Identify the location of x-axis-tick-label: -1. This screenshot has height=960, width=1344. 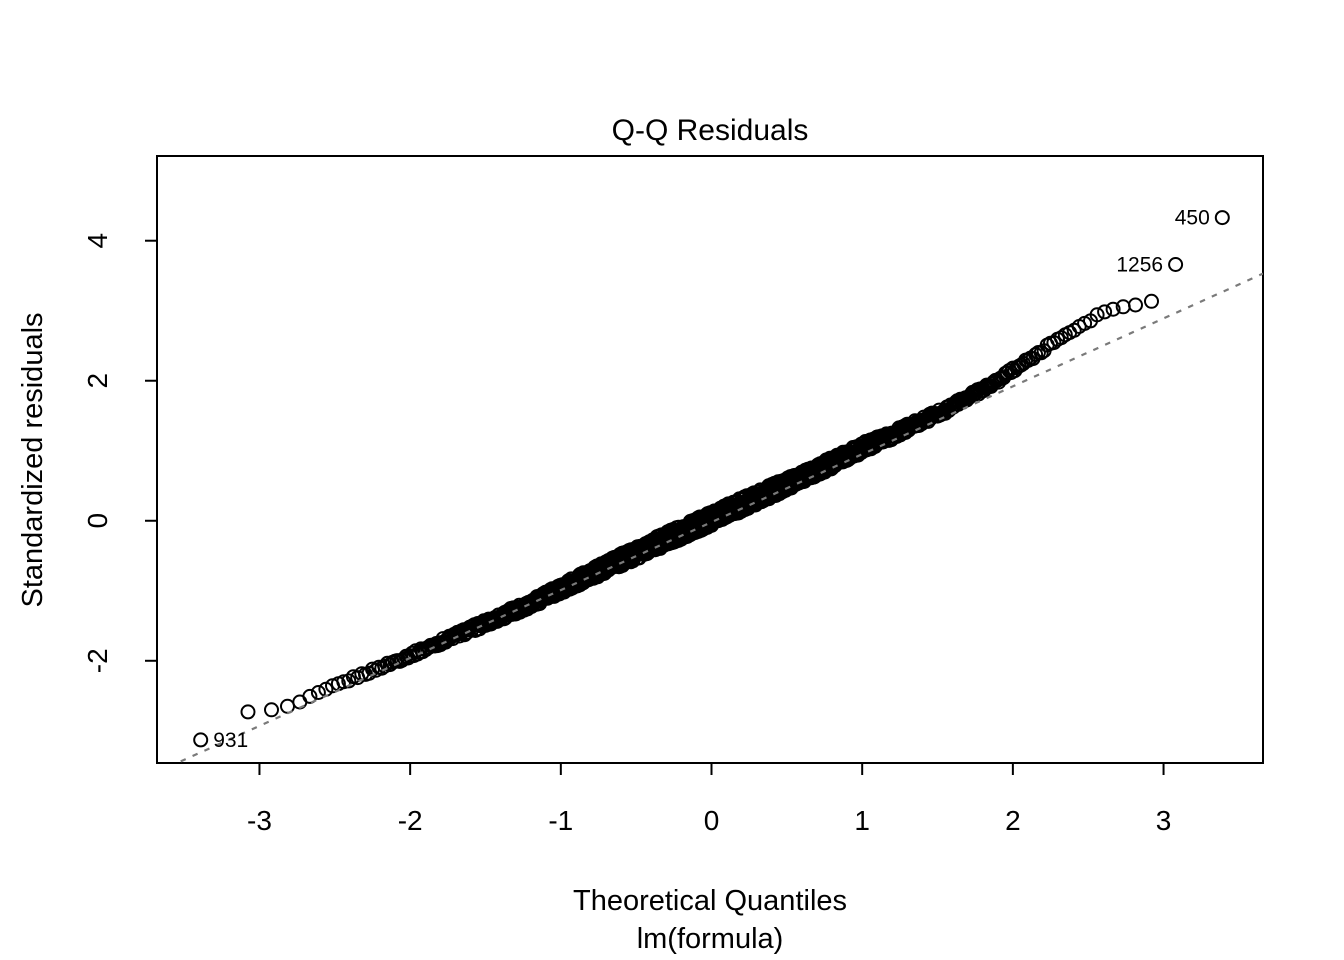
(560, 820).